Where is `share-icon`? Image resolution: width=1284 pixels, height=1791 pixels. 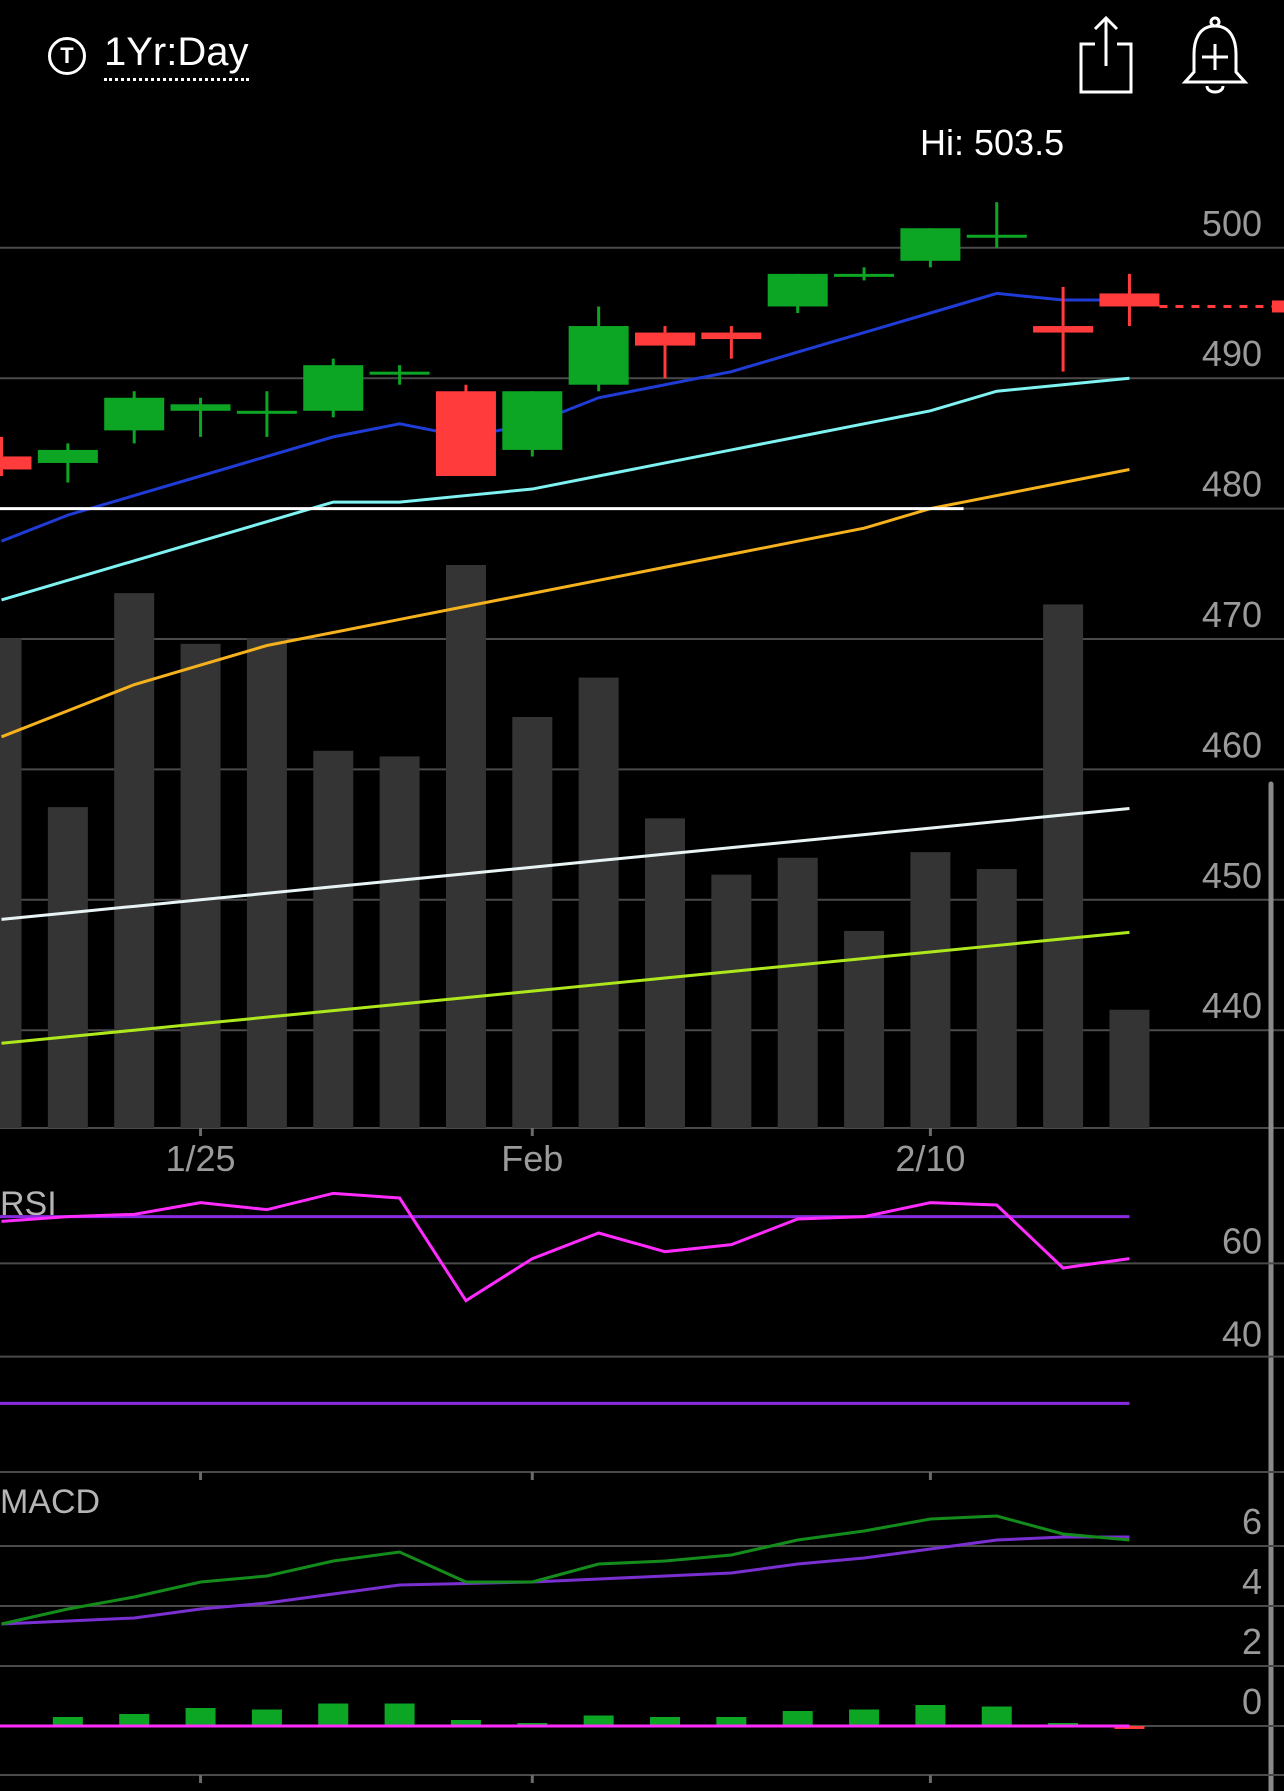 share-icon is located at coordinates (1106, 54).